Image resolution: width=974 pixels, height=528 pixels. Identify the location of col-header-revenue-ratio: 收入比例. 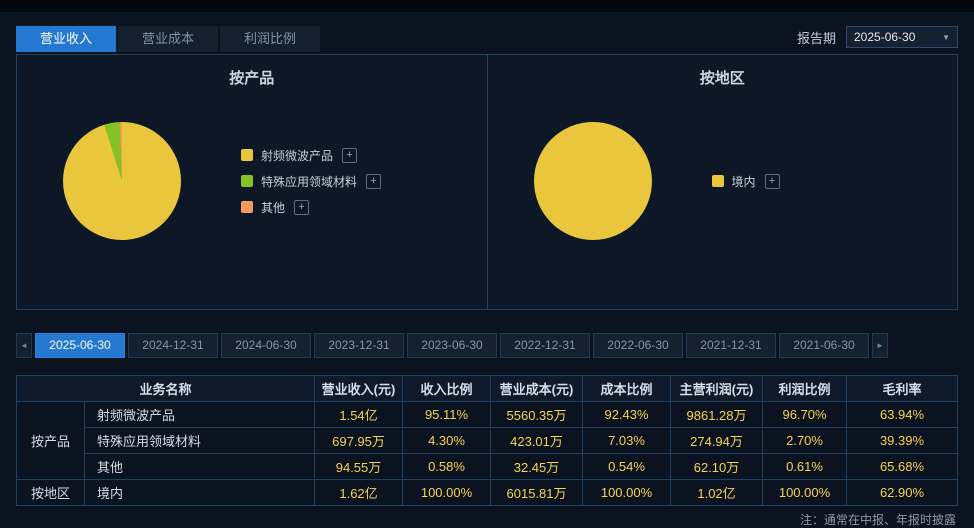
(447, 388).